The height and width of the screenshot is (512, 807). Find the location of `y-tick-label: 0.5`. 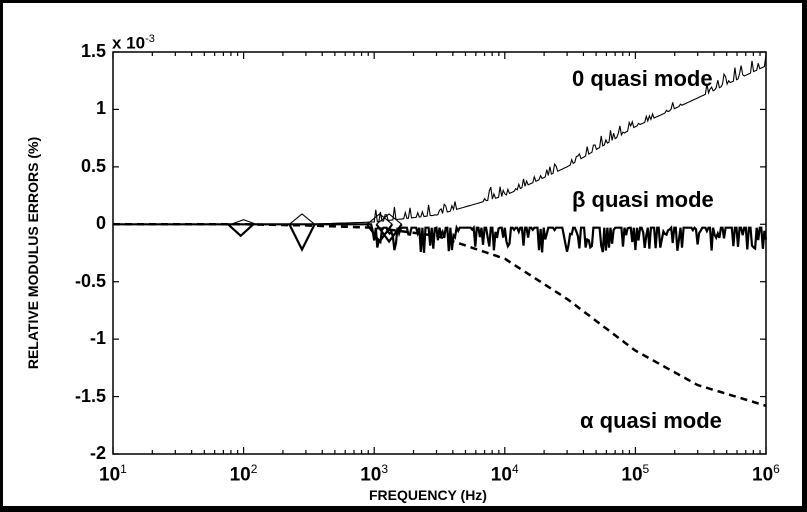

y-tick-label: 0.5 is located at coordinates (93, 165).